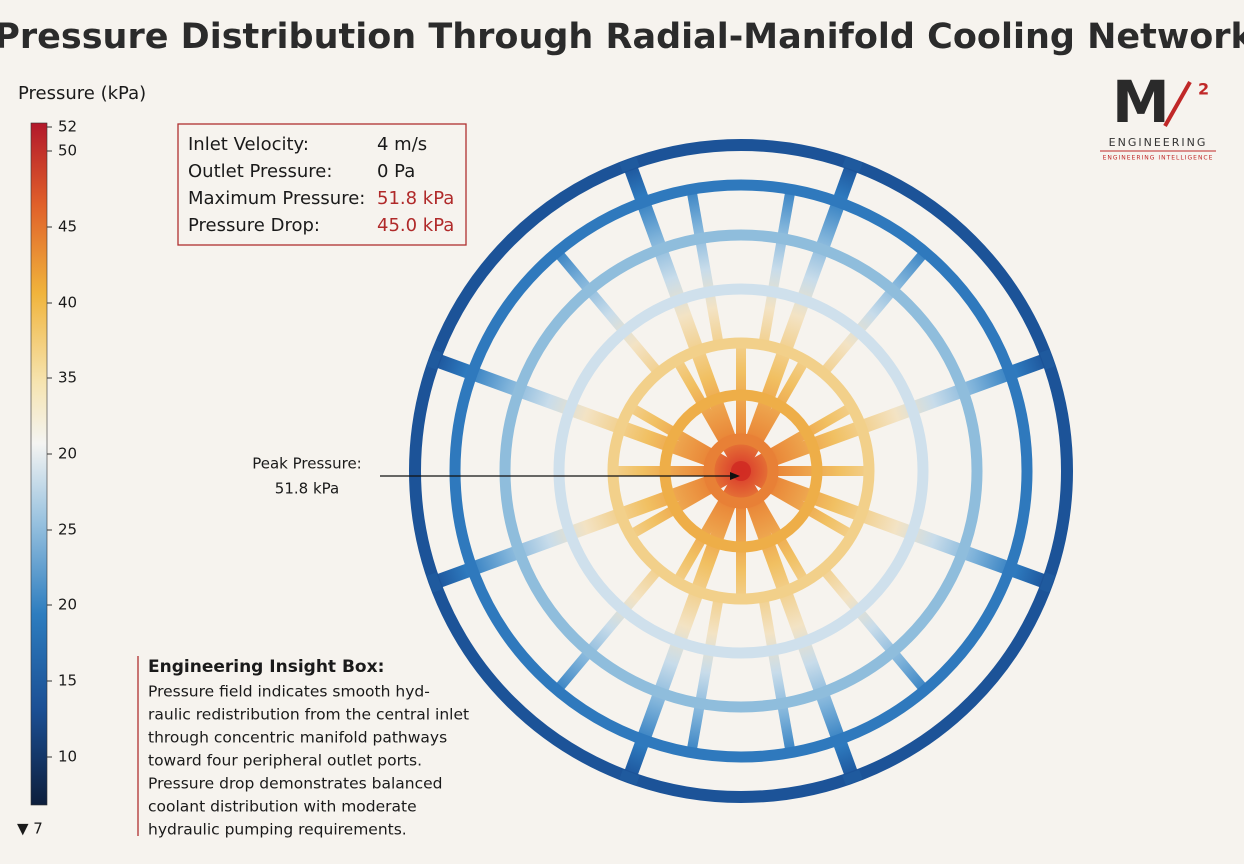 This screenshot has width=1244, height=864. I want to click on annotation: 51.8 kPa, so click(307, 489).